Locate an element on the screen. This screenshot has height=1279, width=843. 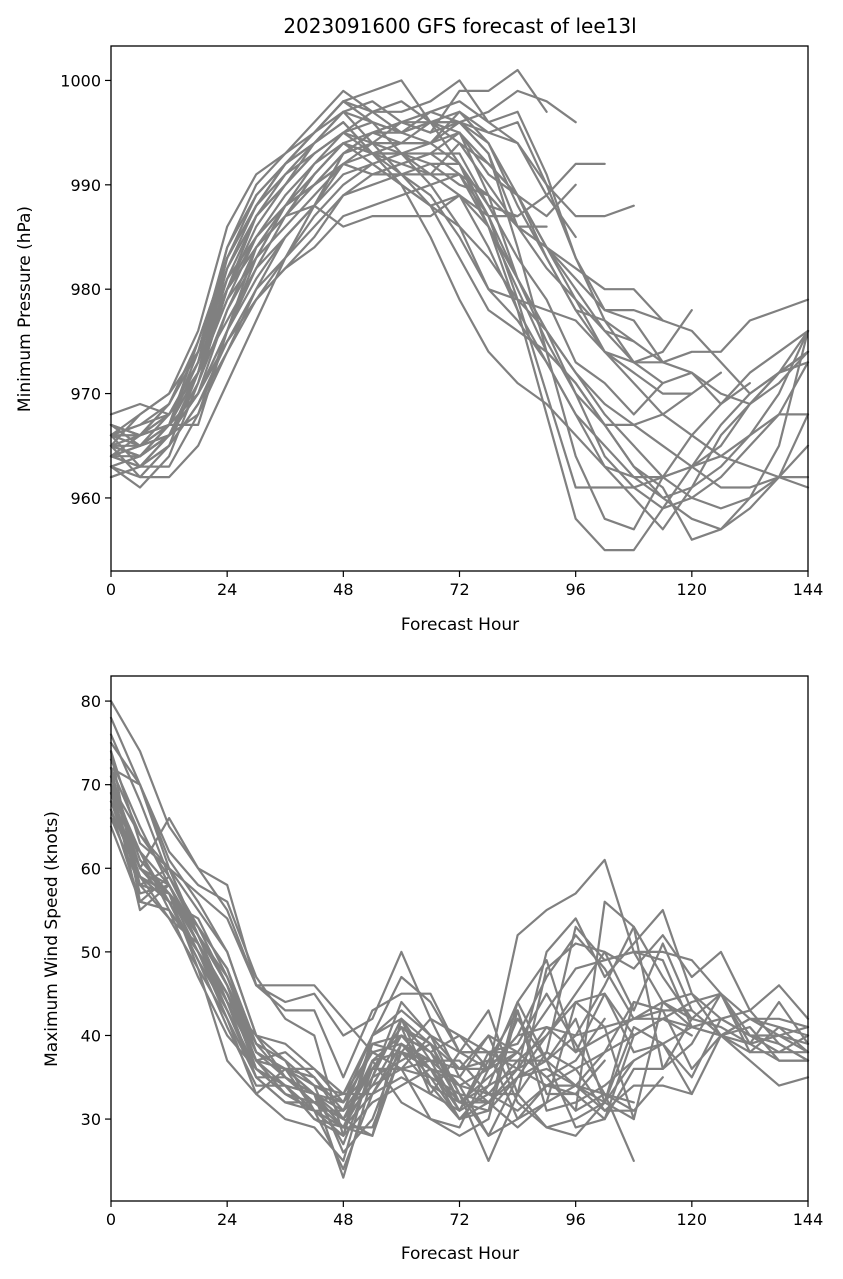
wind-y-tick-label: 40 is located at coordinates (91, 1035).